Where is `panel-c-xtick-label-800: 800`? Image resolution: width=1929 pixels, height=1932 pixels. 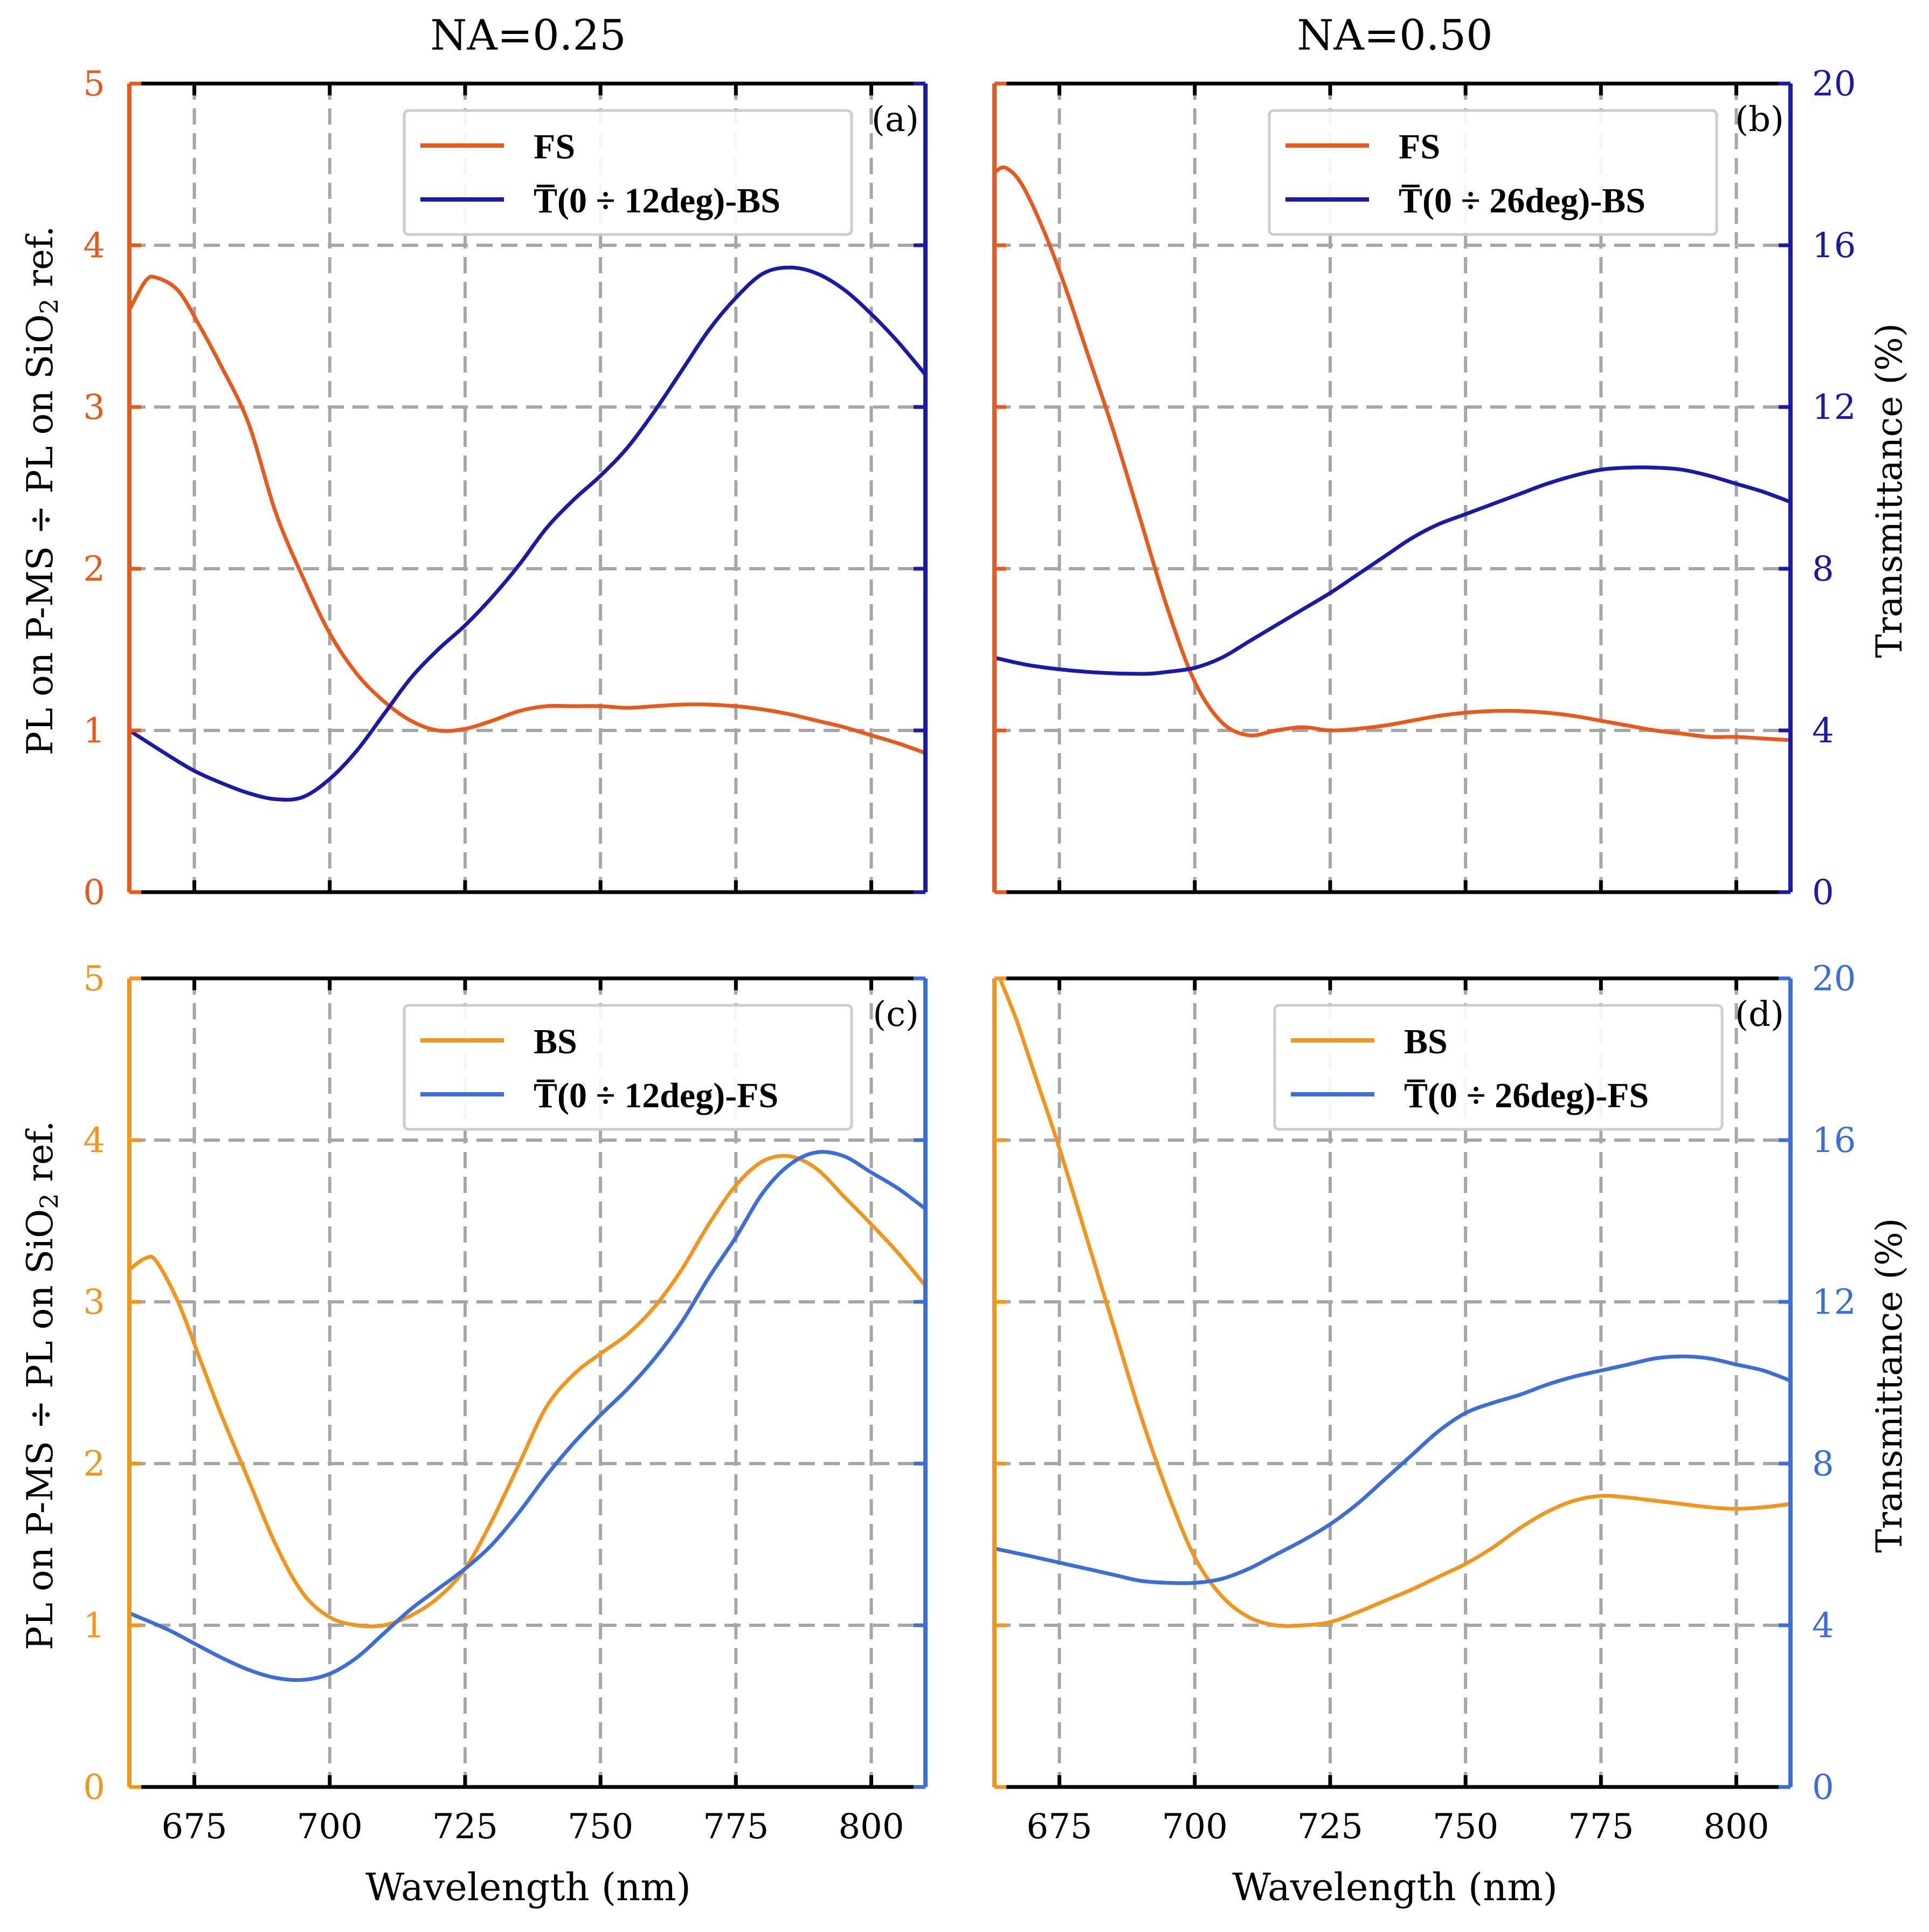 panel-c-xtick-label-800: 800 is located at coordinates (871, 1827).